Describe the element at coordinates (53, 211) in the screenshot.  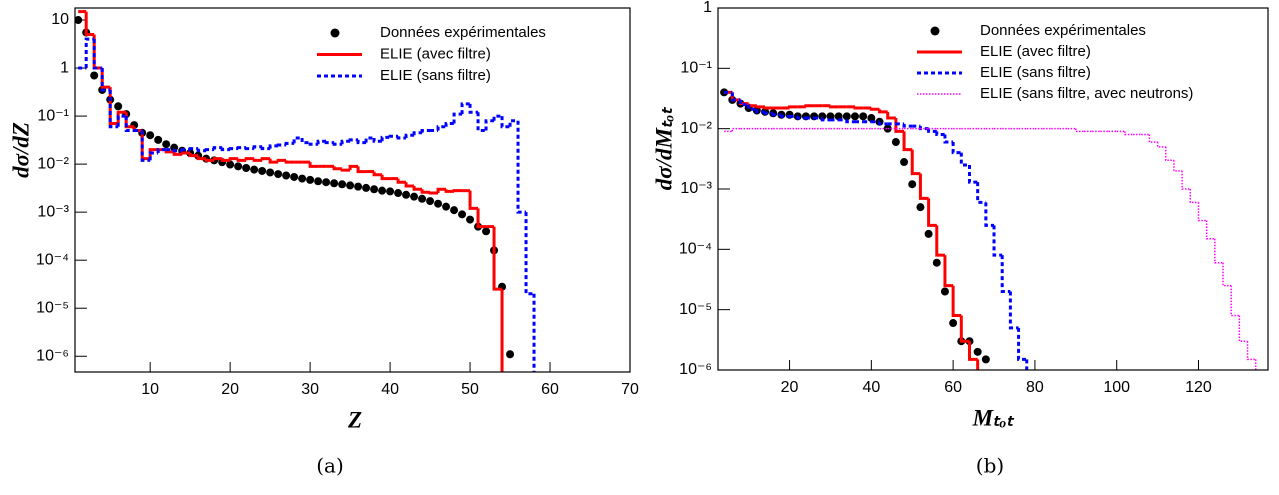
I see `y-tick-label: 10⁻³` at that location.